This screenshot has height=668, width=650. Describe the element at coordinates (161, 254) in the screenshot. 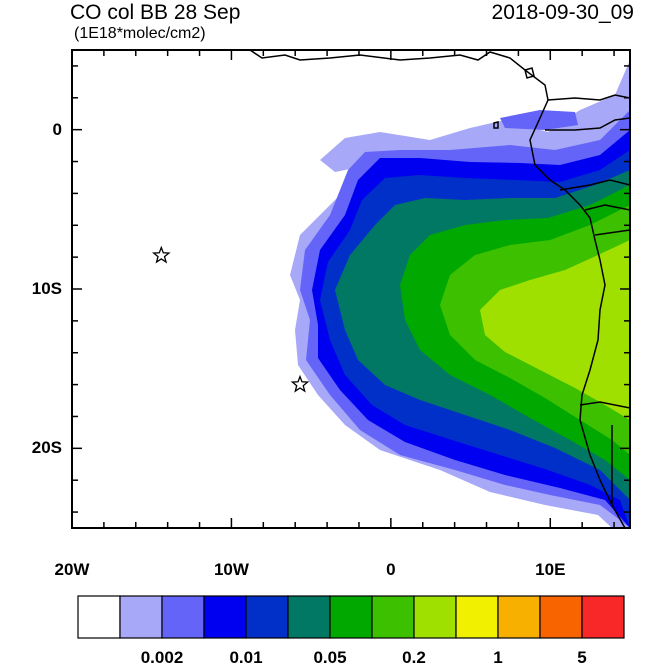

I see `star-ascension-marker` at that location.